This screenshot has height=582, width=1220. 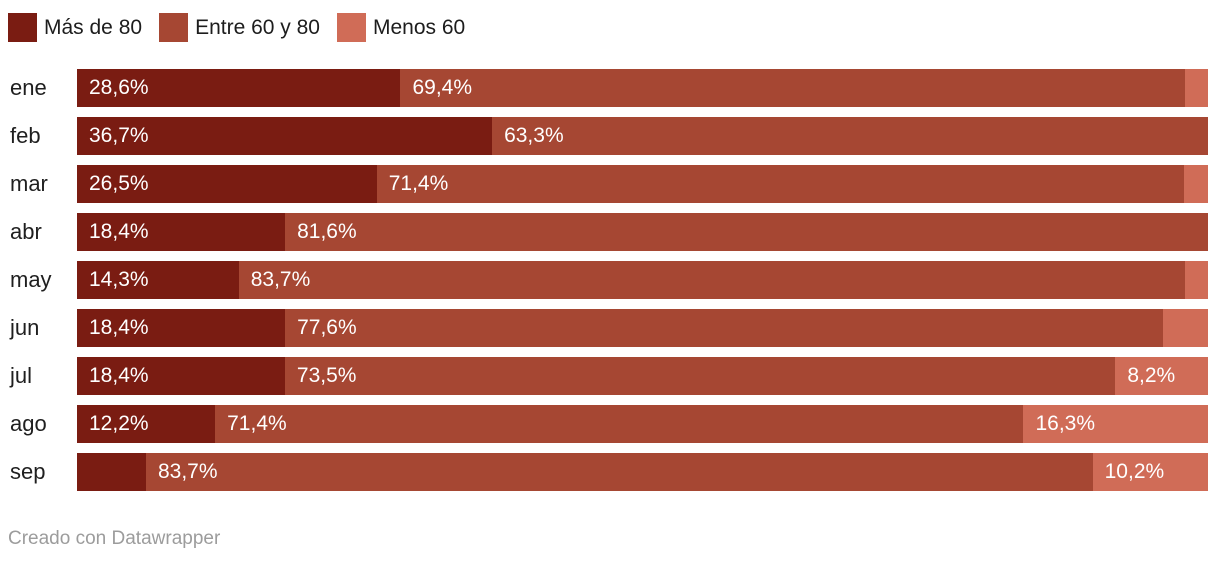 What do you see at coordinates (850, 136) in the screenshot?
I see `bar-segment: 63,3%` at bounding box center [850, 136].